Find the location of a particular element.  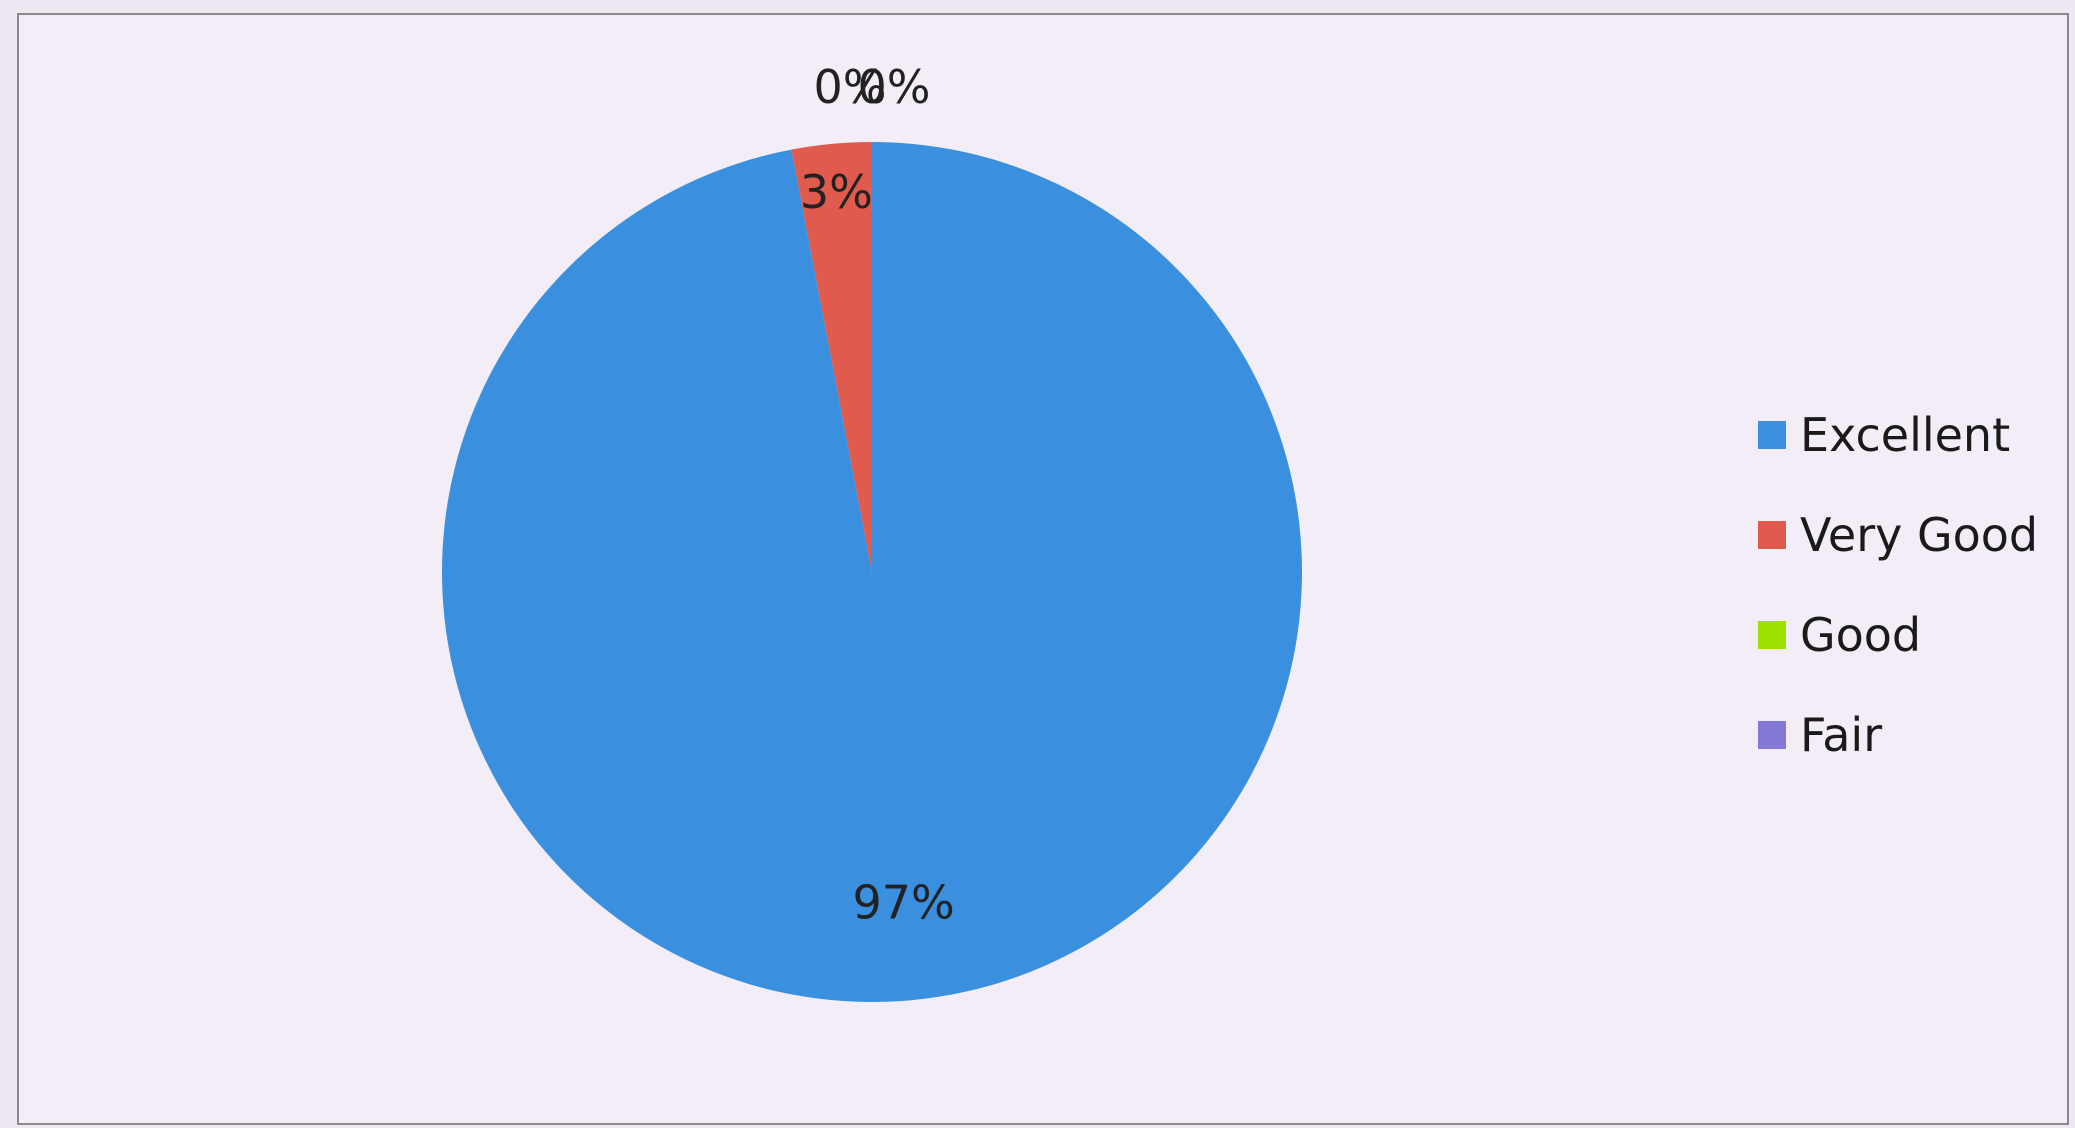

legend-item-very-good: Very Good is located at coordinates (1898, 535).